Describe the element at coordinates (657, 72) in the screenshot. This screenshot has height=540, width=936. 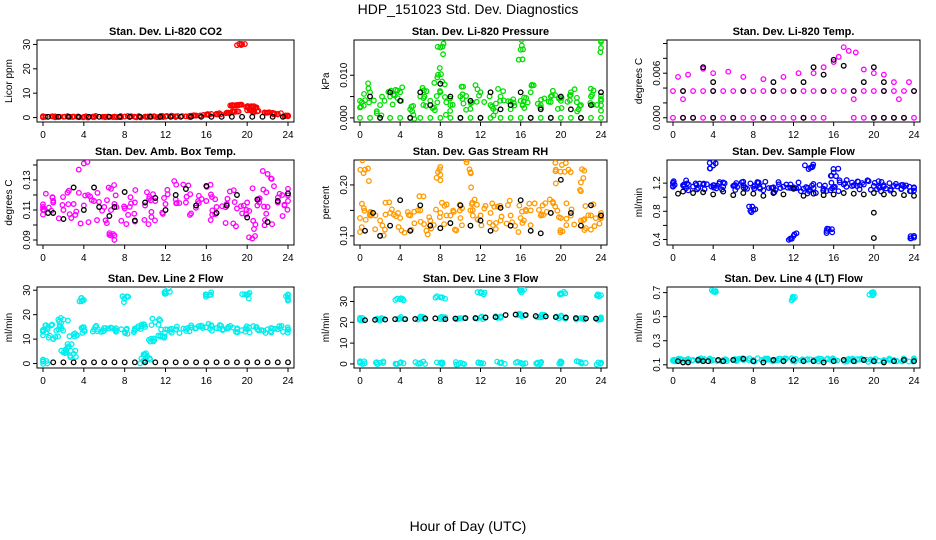
I see `y-tick-label: 0.006` at that location.